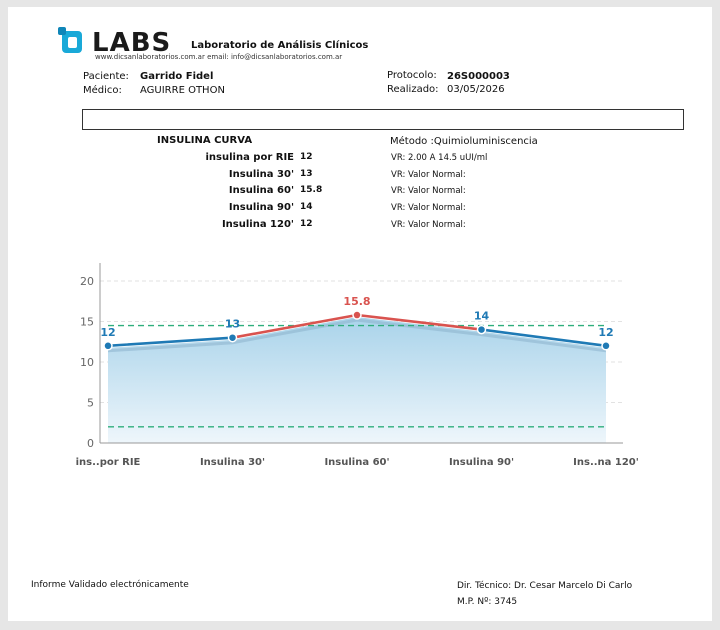 This screenshot has width=720, height=630. Describe the element at coordinates (205, 140) in the screenshot. I see `test-title: INSULINA CURVA` at that location.